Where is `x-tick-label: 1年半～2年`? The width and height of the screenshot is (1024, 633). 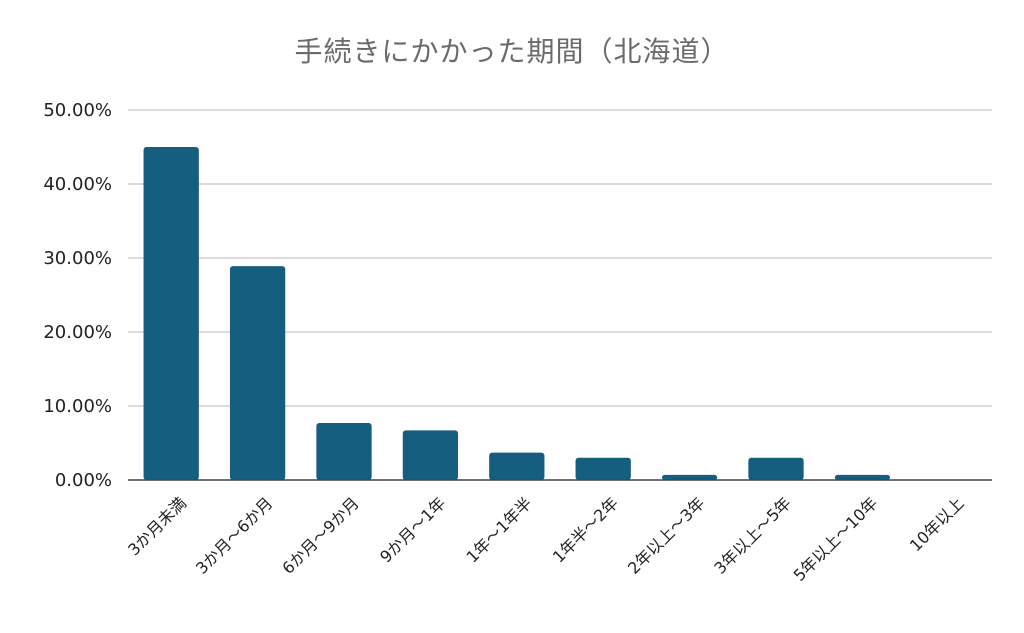 x-tick-label: 1年半～2年 is located at coordinates (585, 529).